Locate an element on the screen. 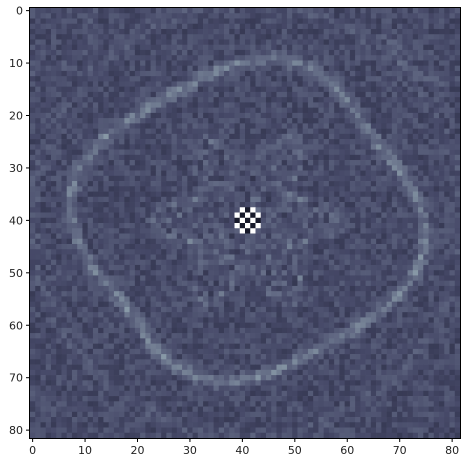 The image size is (468, 467). x-tick-label: 30 is located at coordinates (190, 450).